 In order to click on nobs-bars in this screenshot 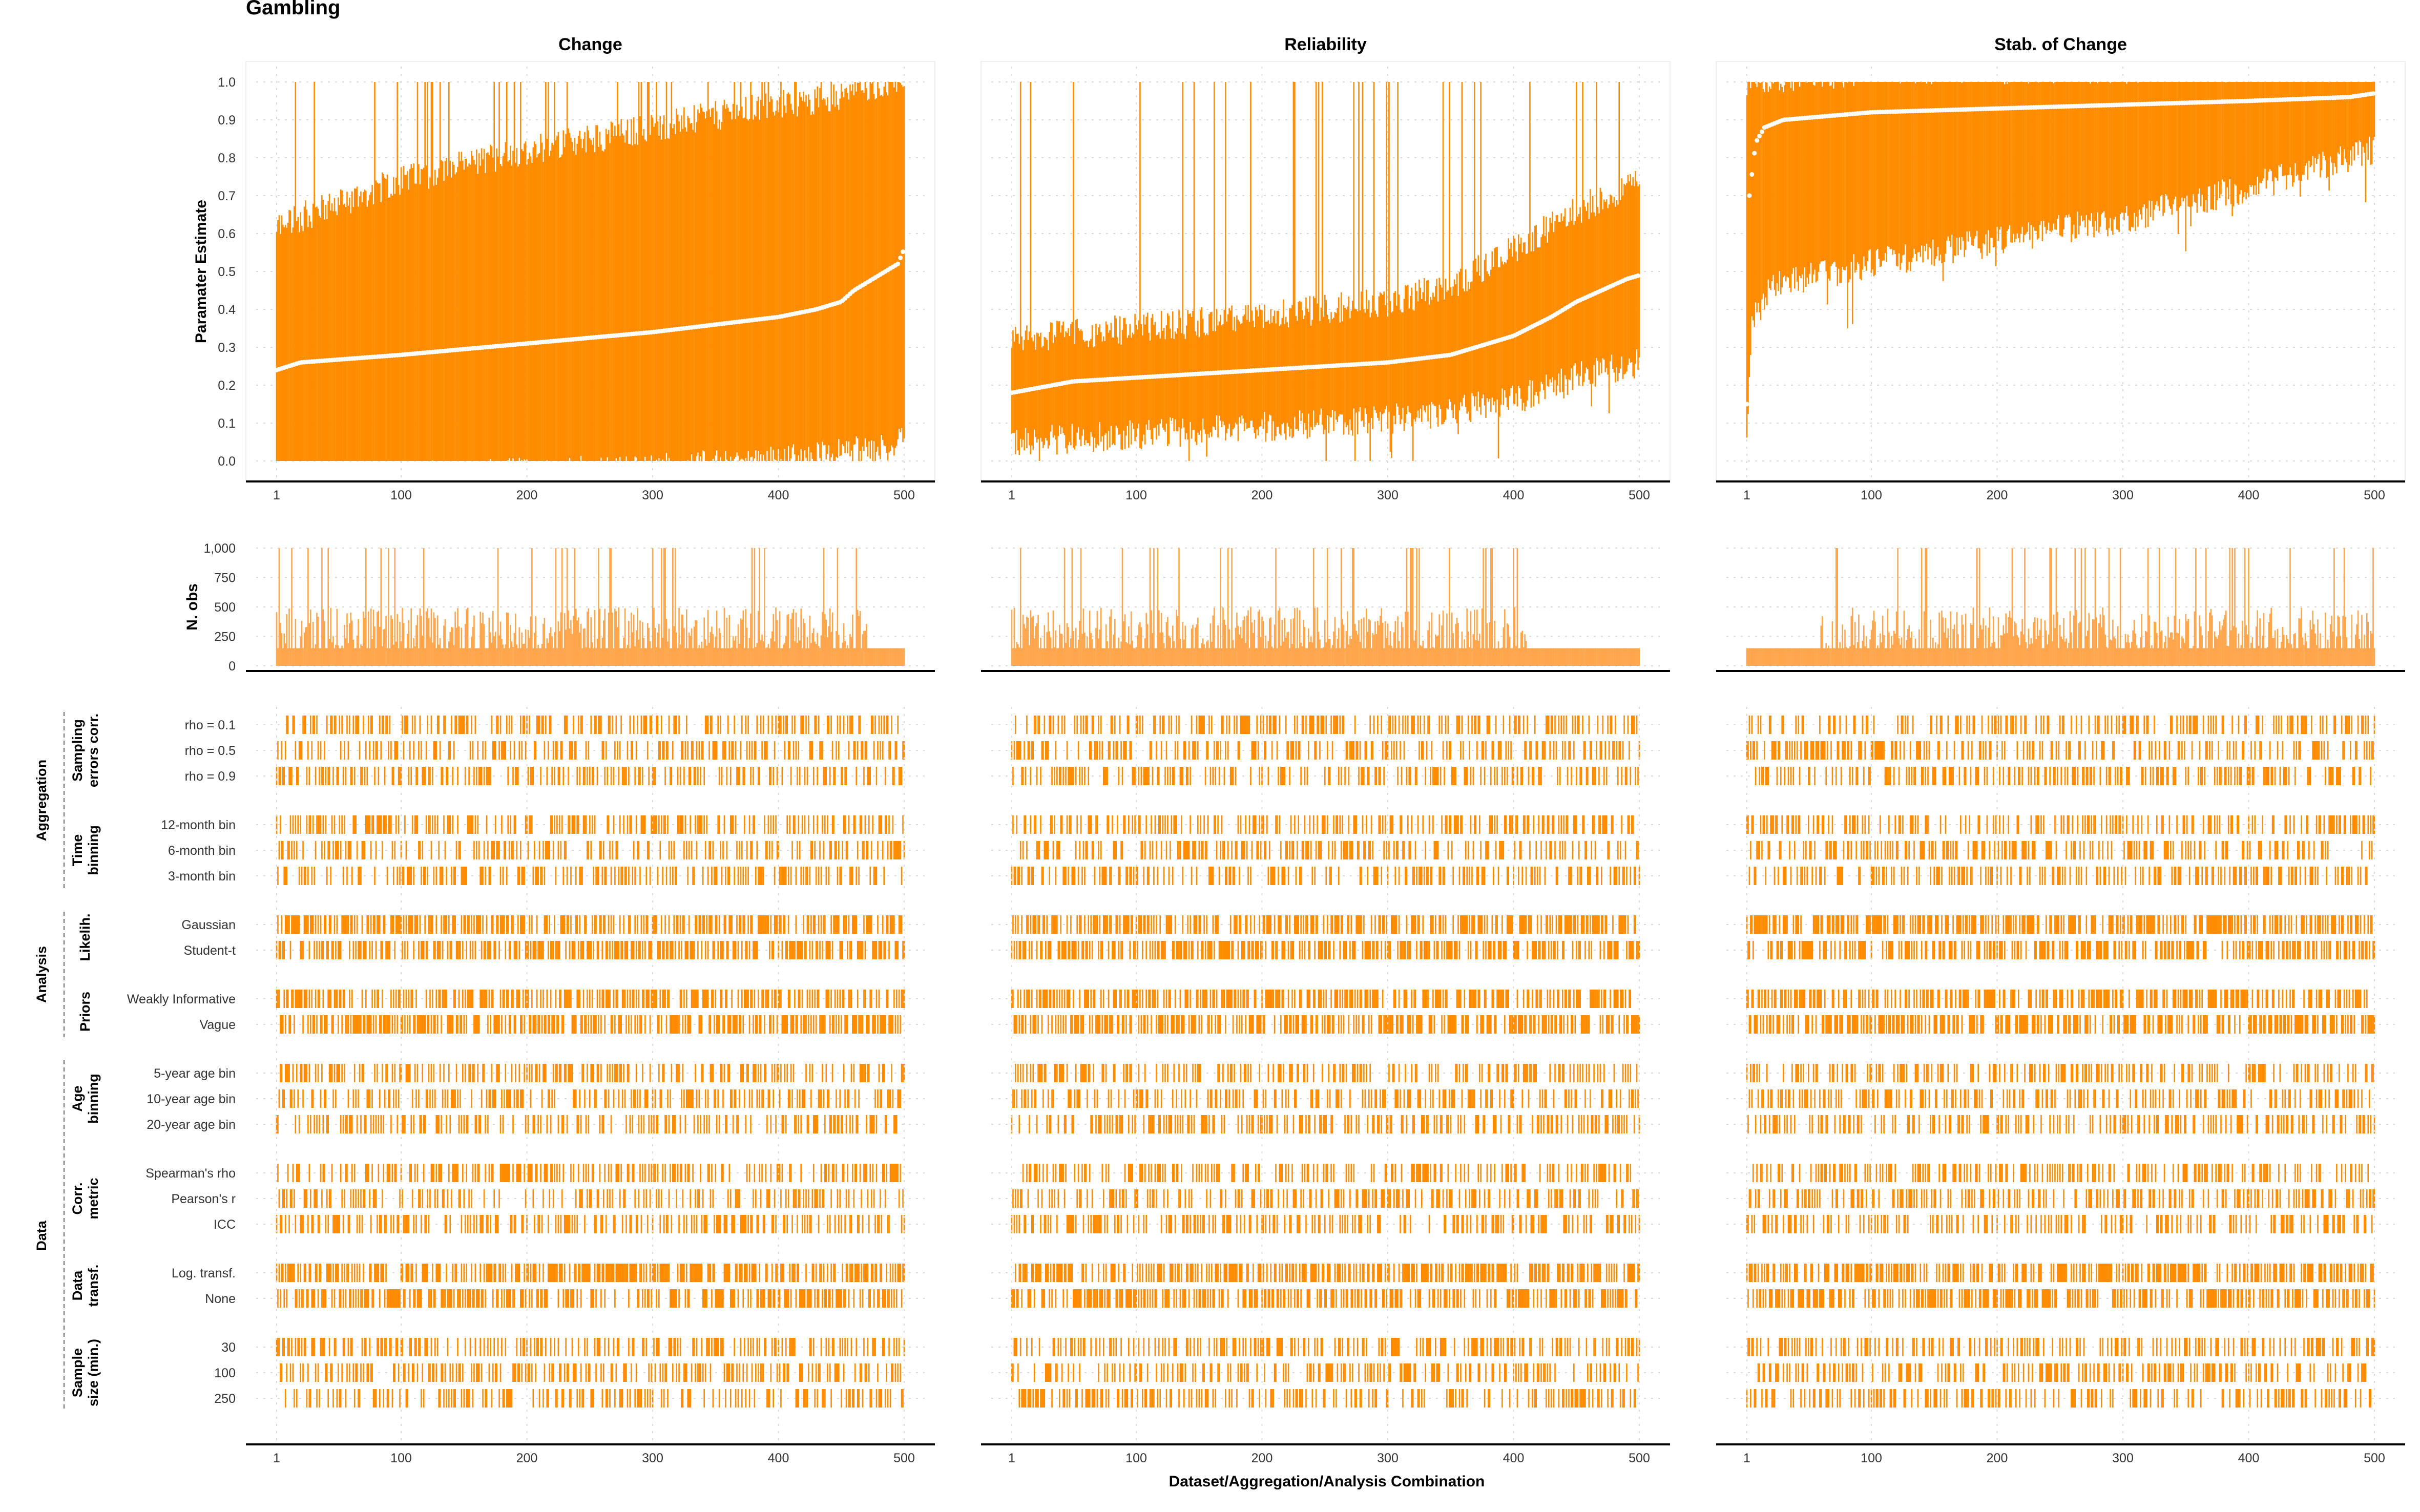, I will do `click(590, 607)`.